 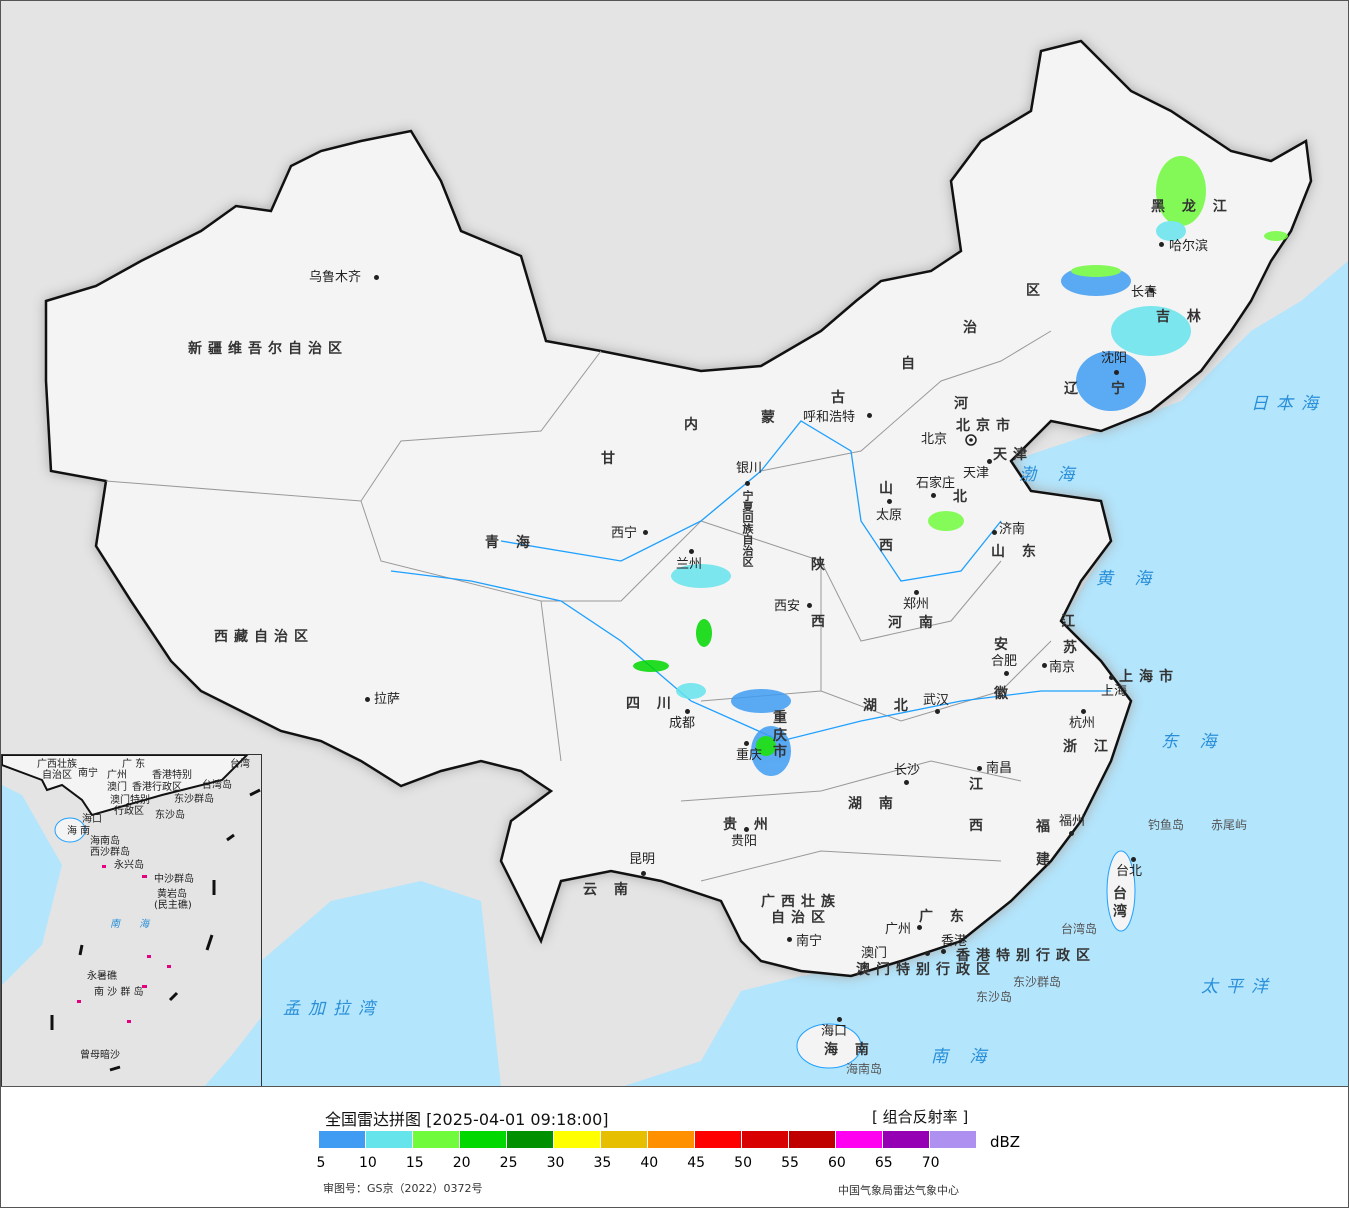 I want to click on product-name: [ 组合反射率 ], so click(x=920, y=1117).